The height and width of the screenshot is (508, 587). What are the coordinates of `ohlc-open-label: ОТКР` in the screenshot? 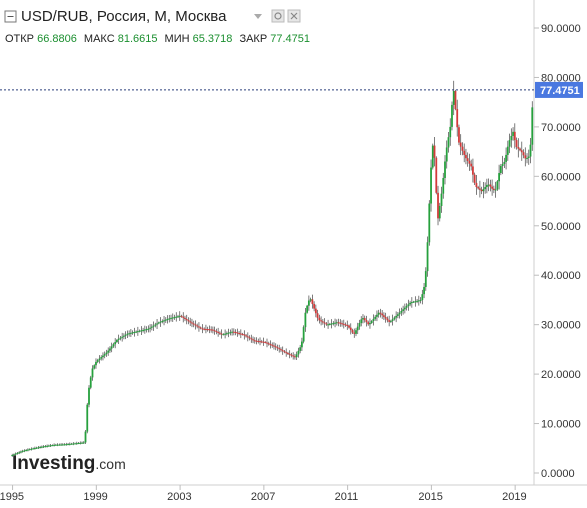 It's located at (19, 39).